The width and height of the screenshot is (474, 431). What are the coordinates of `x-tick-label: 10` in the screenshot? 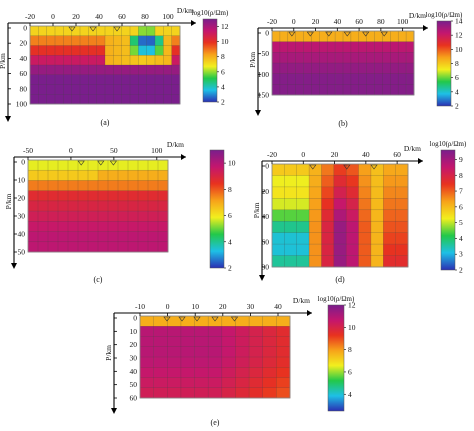 It's located at (195, 306).